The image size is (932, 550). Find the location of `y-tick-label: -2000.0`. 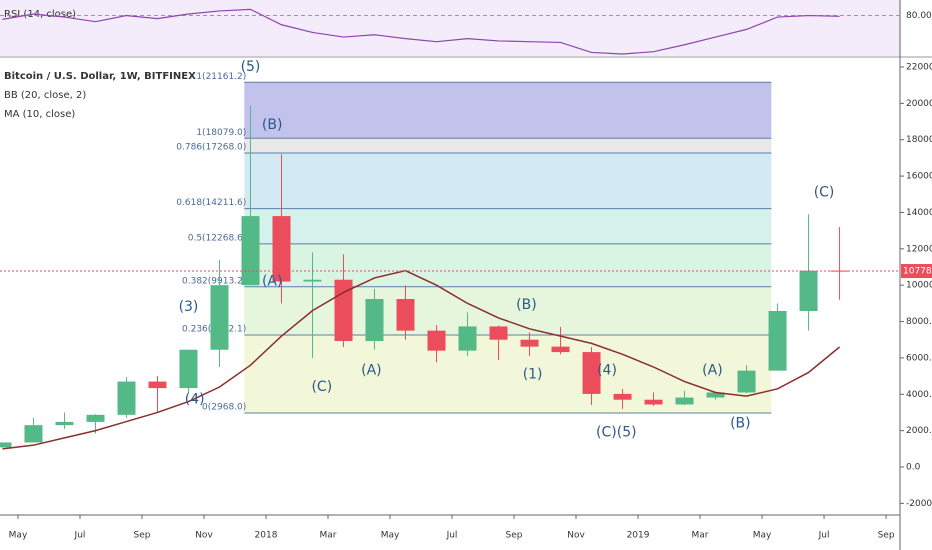

y-tick-label: -2000.0 is located at coordinates (919, 504).